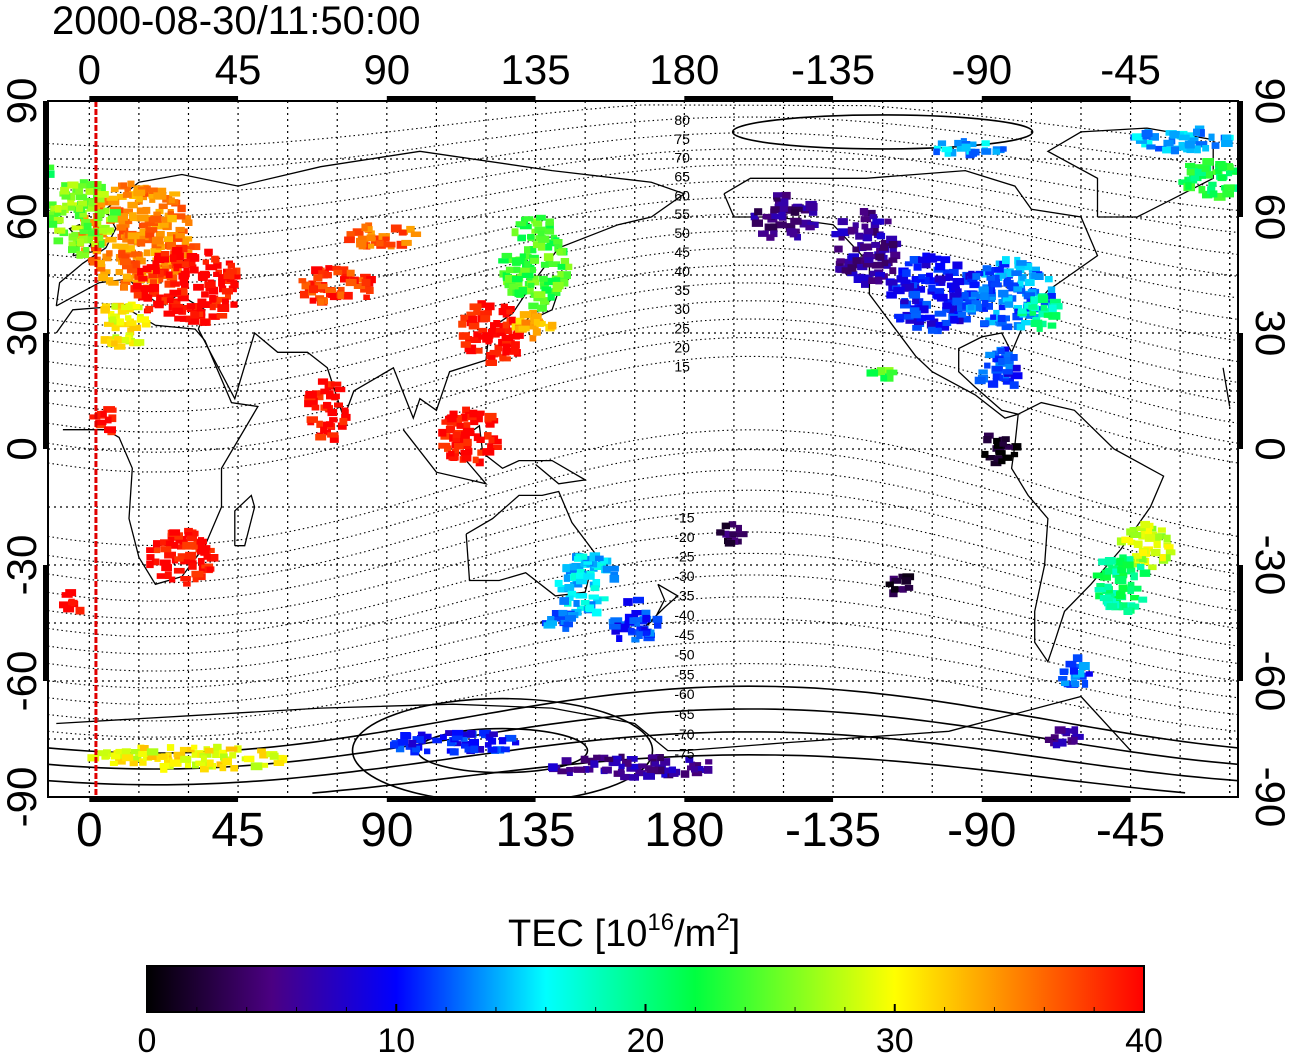 This screenshot has height=1057, width=1292. I want to click on frame-bar-left, so click(45, 623).